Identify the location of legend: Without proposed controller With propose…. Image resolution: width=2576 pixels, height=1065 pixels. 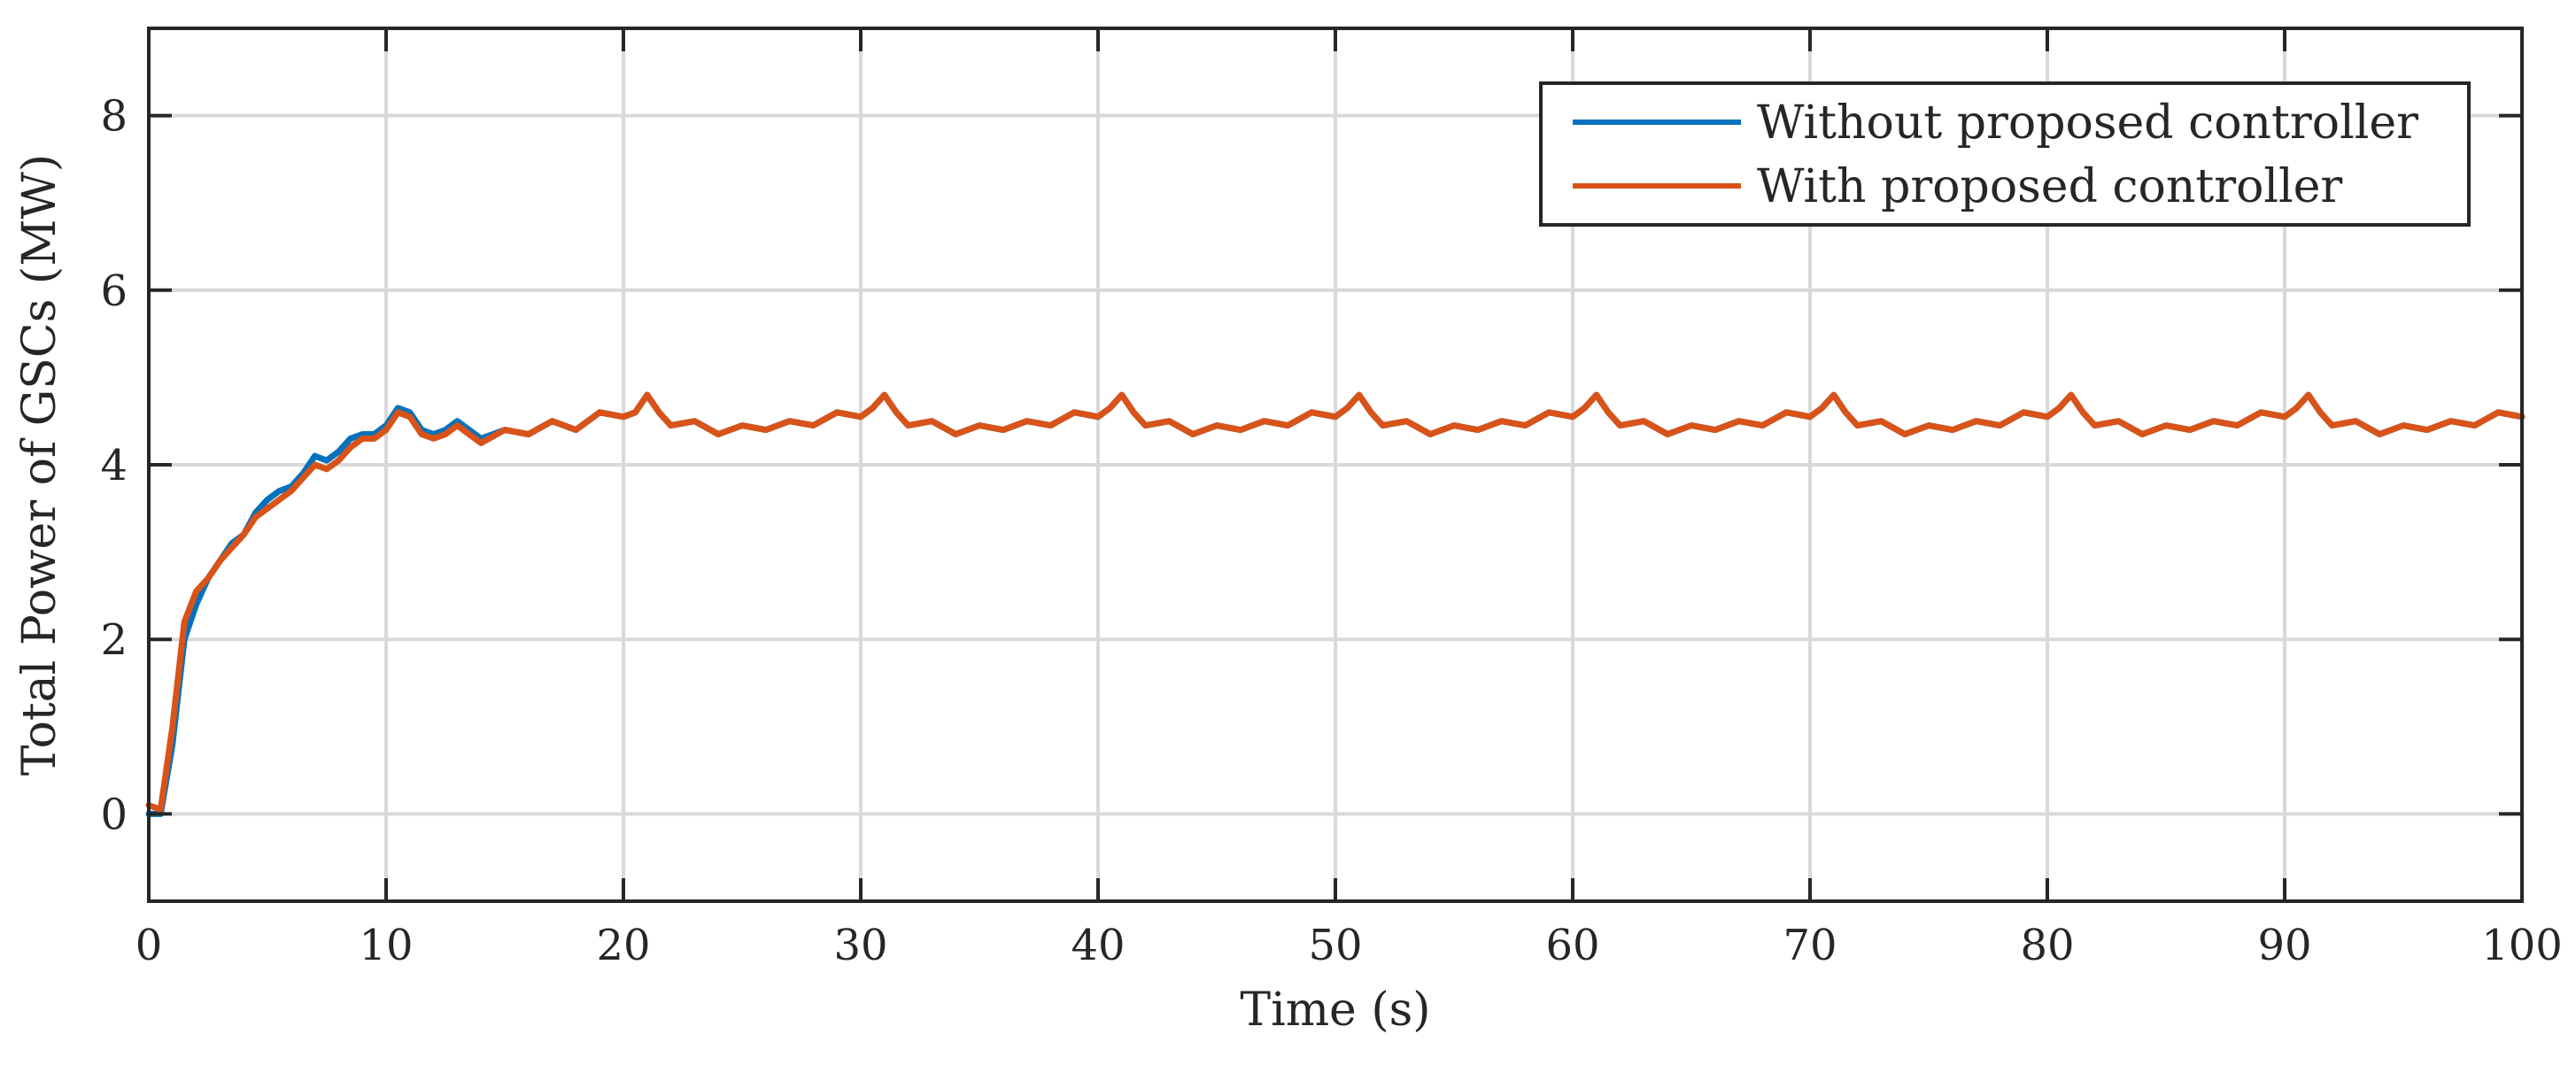
(2005, 154).